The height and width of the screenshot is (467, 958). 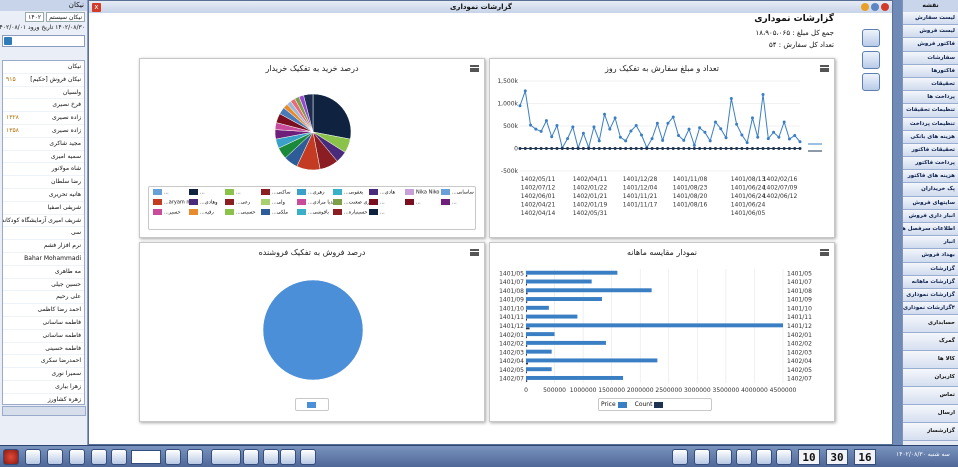 What do you see at coordinates (99, 457) in the screenshot?
I see `tools-icon` at bounding box center [99, 457].